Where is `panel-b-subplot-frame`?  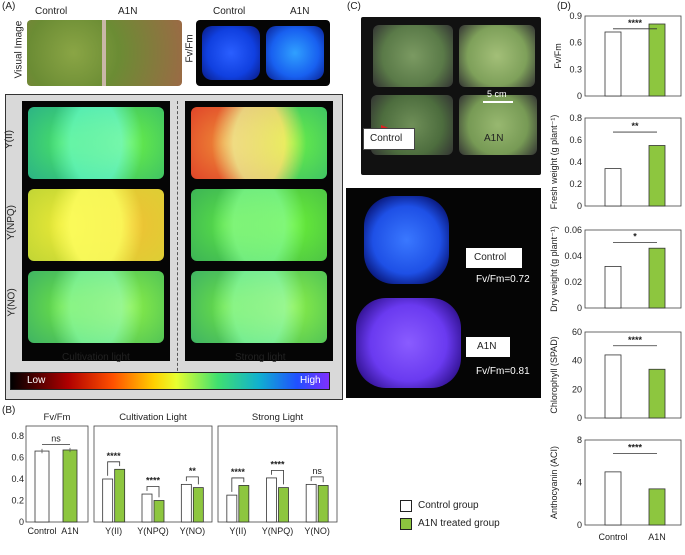
panel-b-subplot-frame is located at coordinates (57, 474).